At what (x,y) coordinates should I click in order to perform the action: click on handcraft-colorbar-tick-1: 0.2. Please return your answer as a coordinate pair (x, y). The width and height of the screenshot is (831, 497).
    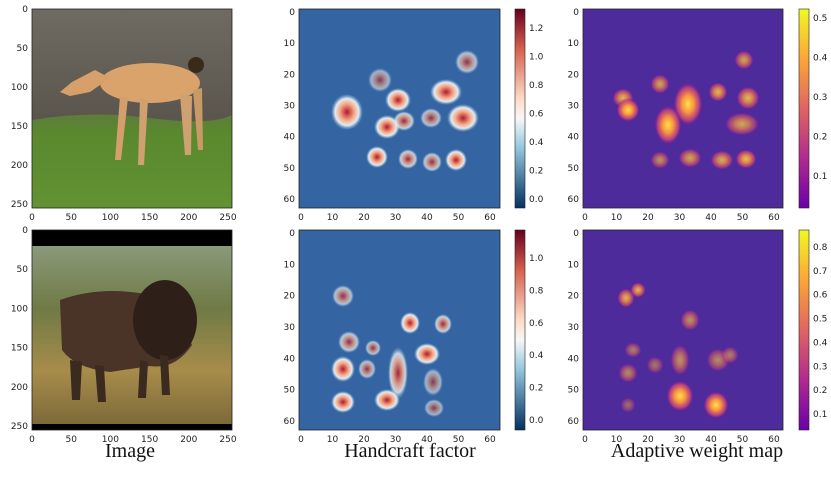
    Looking at the image, I should click on (536, 172).